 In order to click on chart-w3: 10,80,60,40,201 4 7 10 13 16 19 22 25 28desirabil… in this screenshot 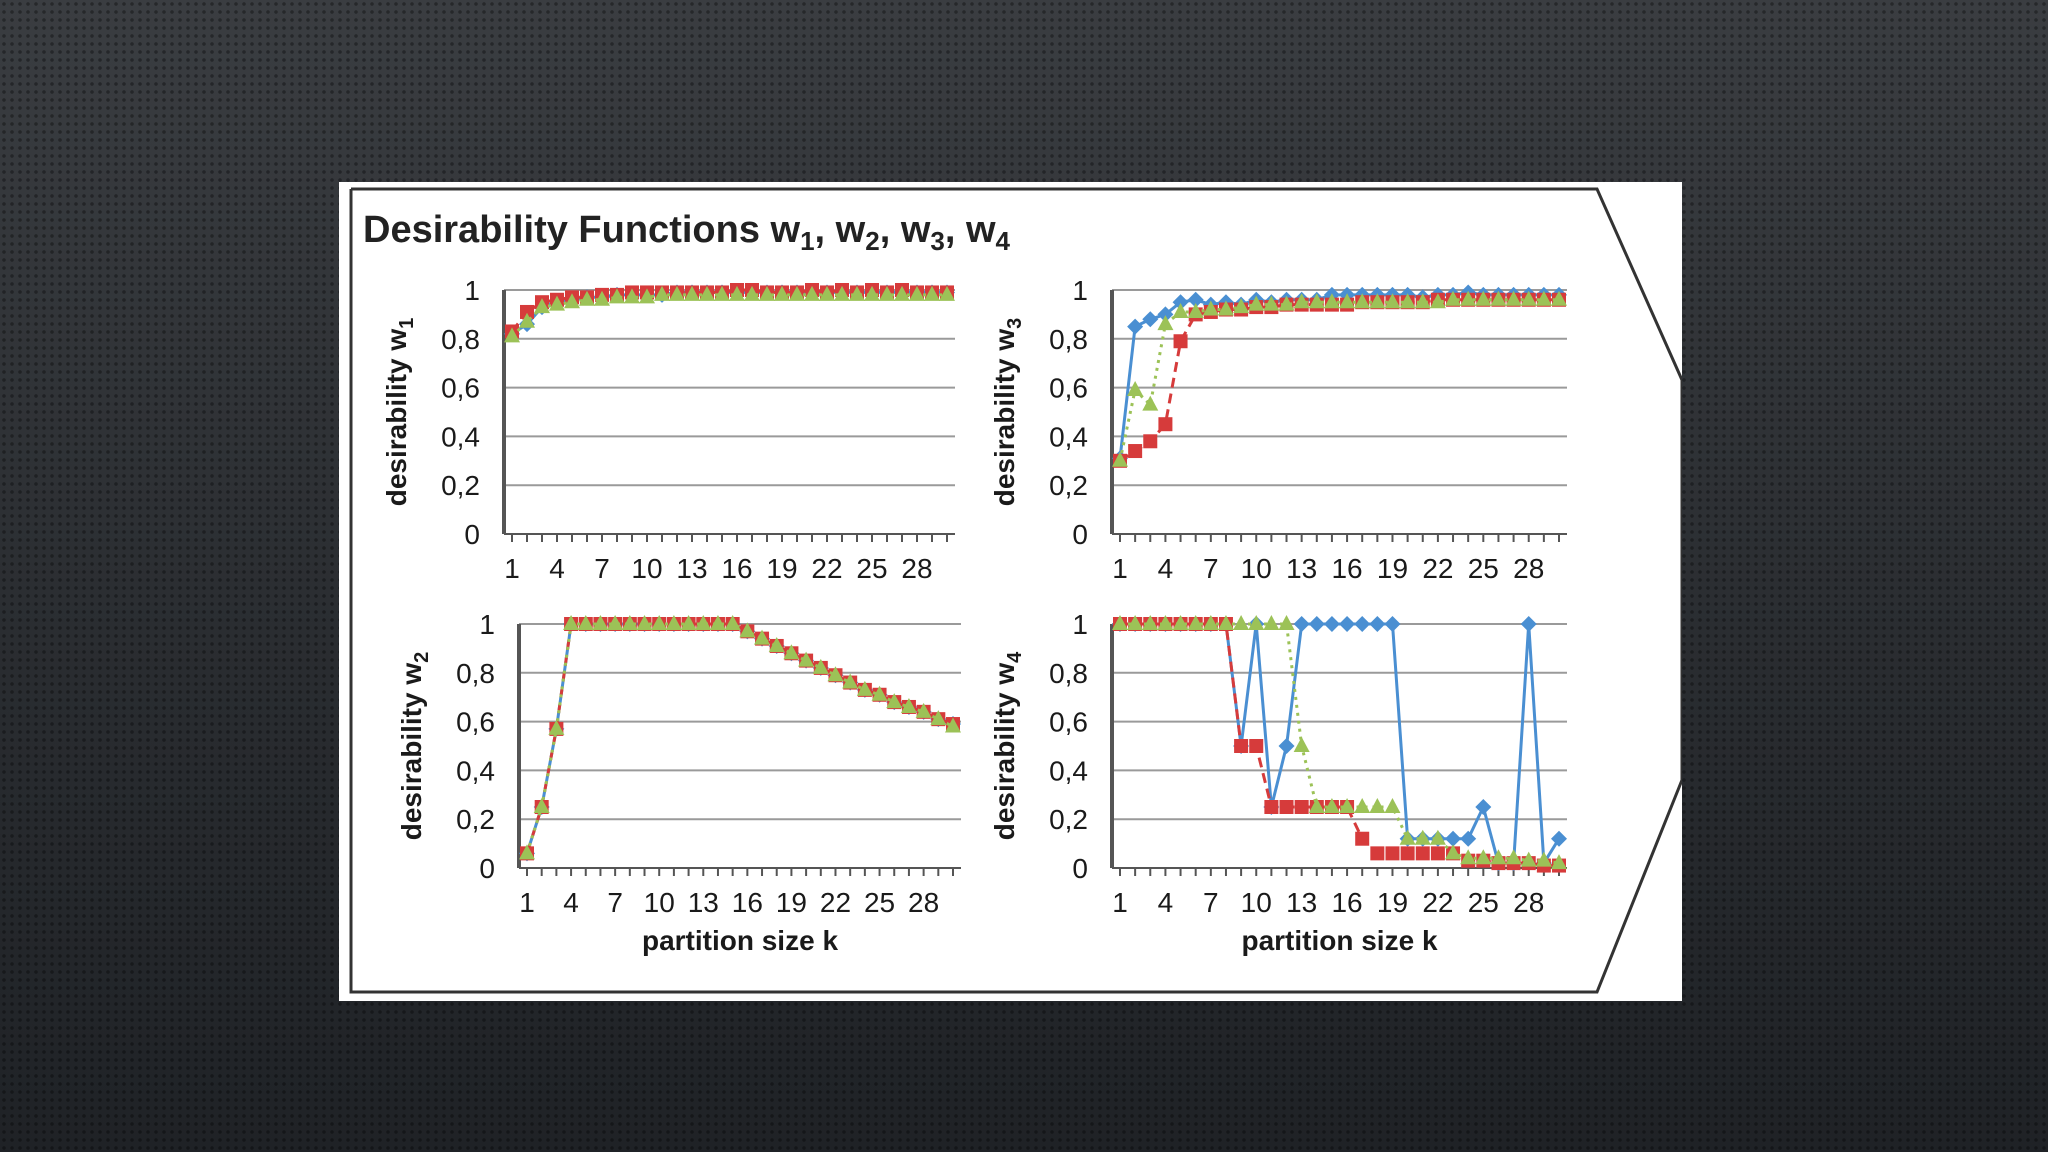, I will do `click(1278, 429)`.